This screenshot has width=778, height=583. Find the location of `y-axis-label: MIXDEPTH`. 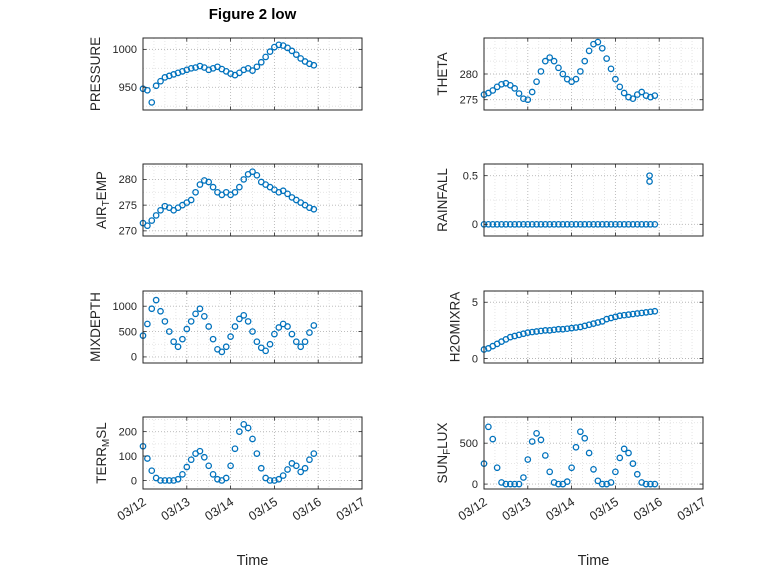

y-axis-label: MIXDEPTH is located at coordinates (95, 327).